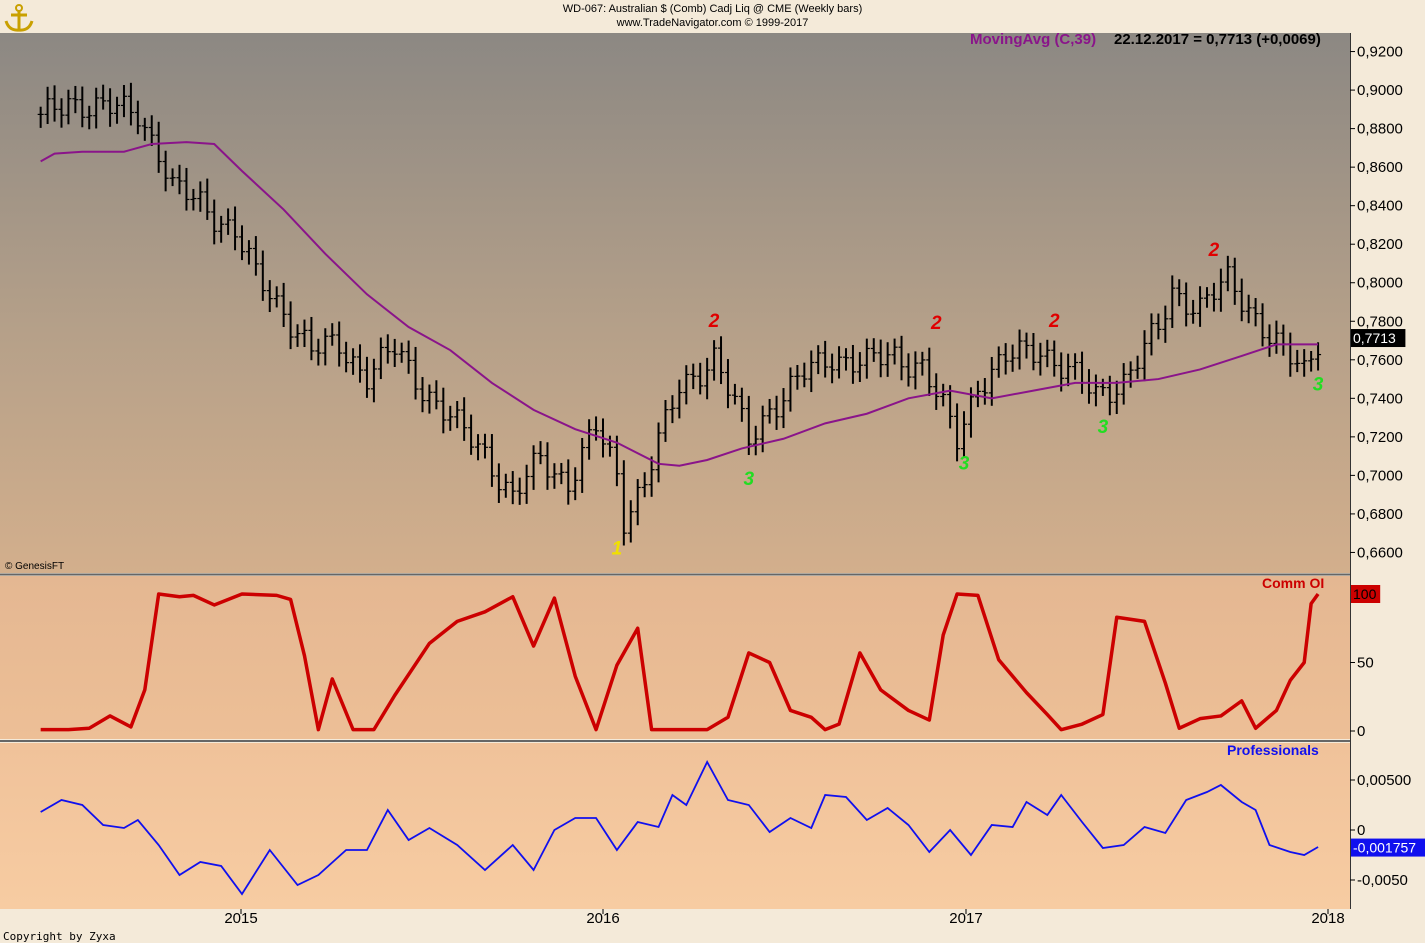 This screenshot has width=1425, height=943. I want to click on price-y-tick: 0,8800, so click(1380, 129).